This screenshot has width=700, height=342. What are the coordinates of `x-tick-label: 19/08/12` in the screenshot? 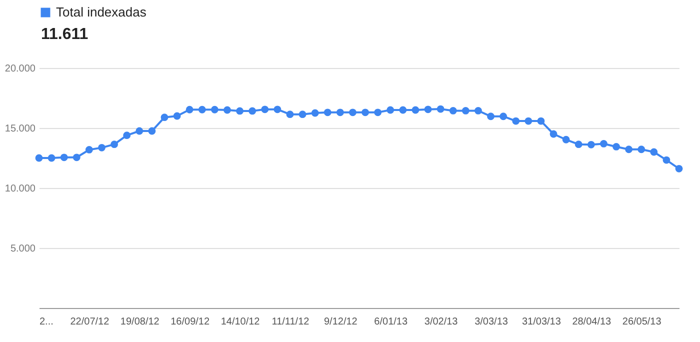 It's located at (140, 322).